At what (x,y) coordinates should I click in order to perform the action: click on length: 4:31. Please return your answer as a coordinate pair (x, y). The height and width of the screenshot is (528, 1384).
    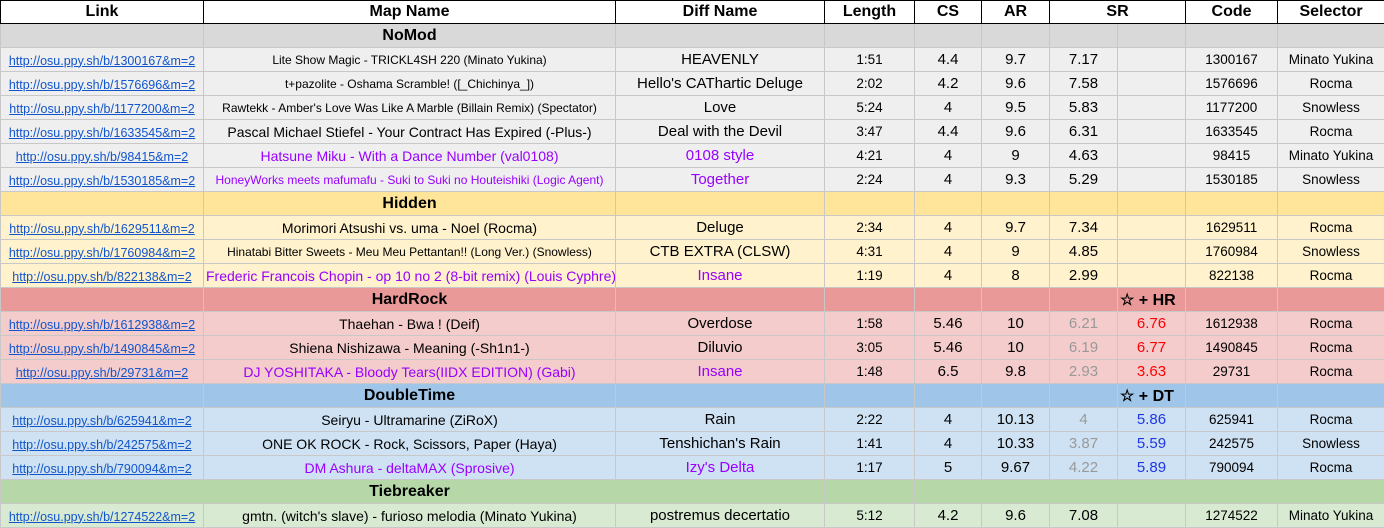
    Looking at the image, I should click on (870, 252).